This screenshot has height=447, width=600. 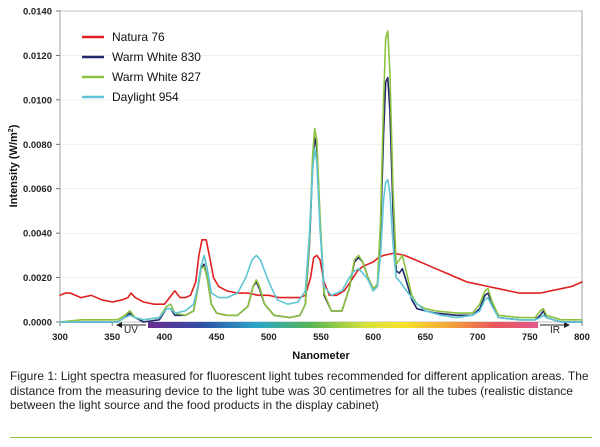 I want to click on legend-label-warm-white-827: Warm White 827, so click(x=156, y=77).